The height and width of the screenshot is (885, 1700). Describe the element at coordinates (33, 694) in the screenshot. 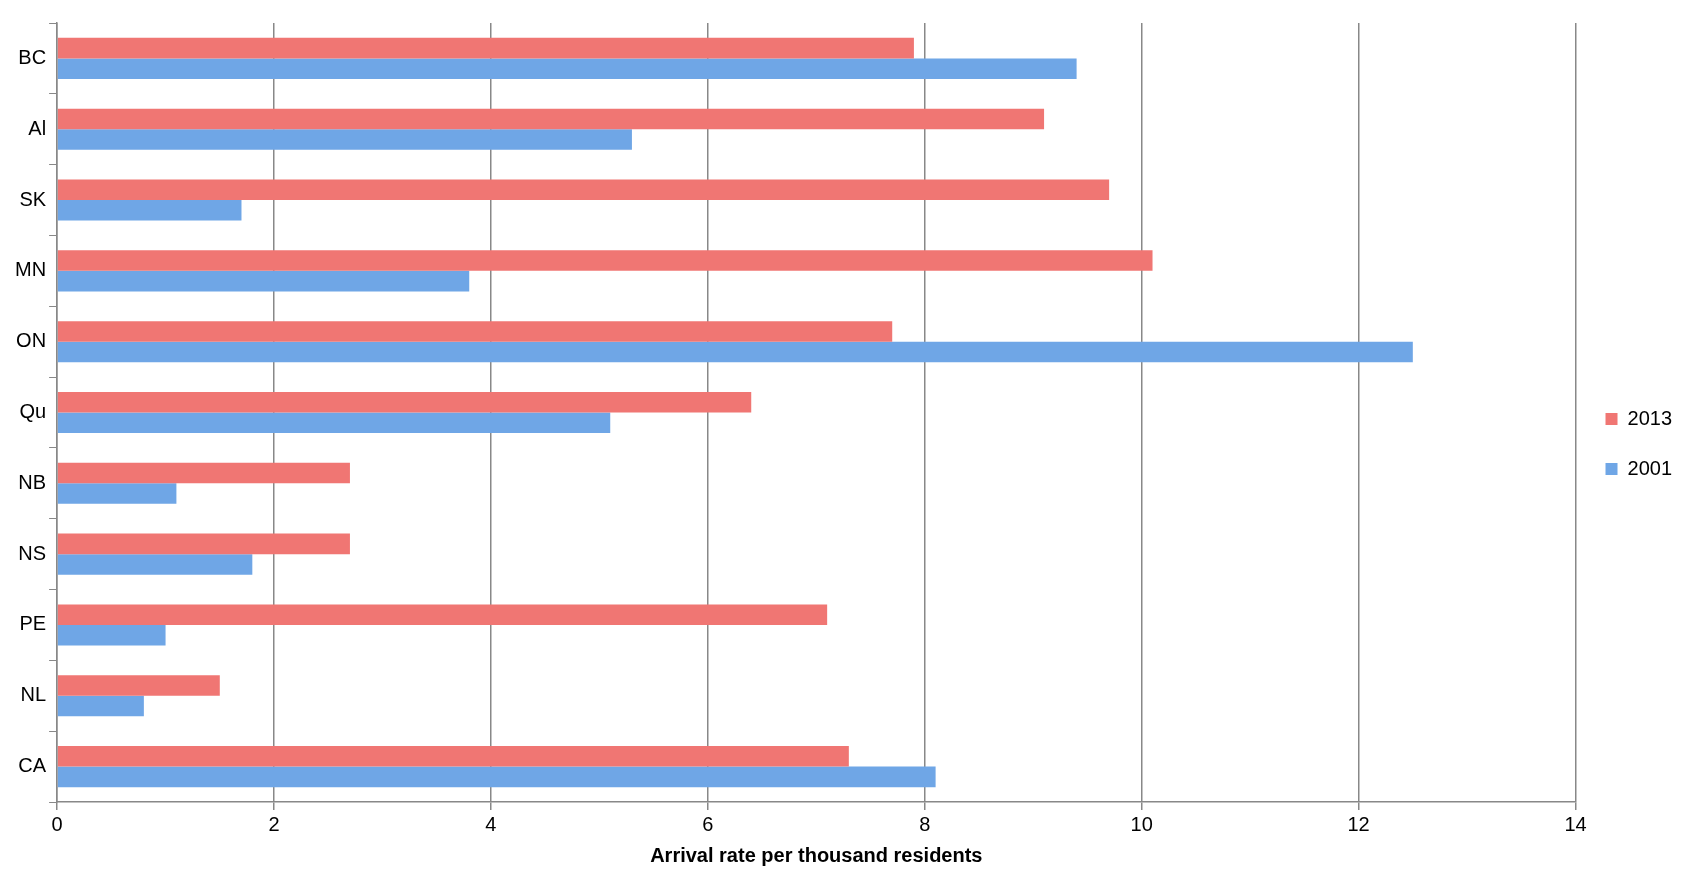

I see `y-tick-label: NL` at that location.